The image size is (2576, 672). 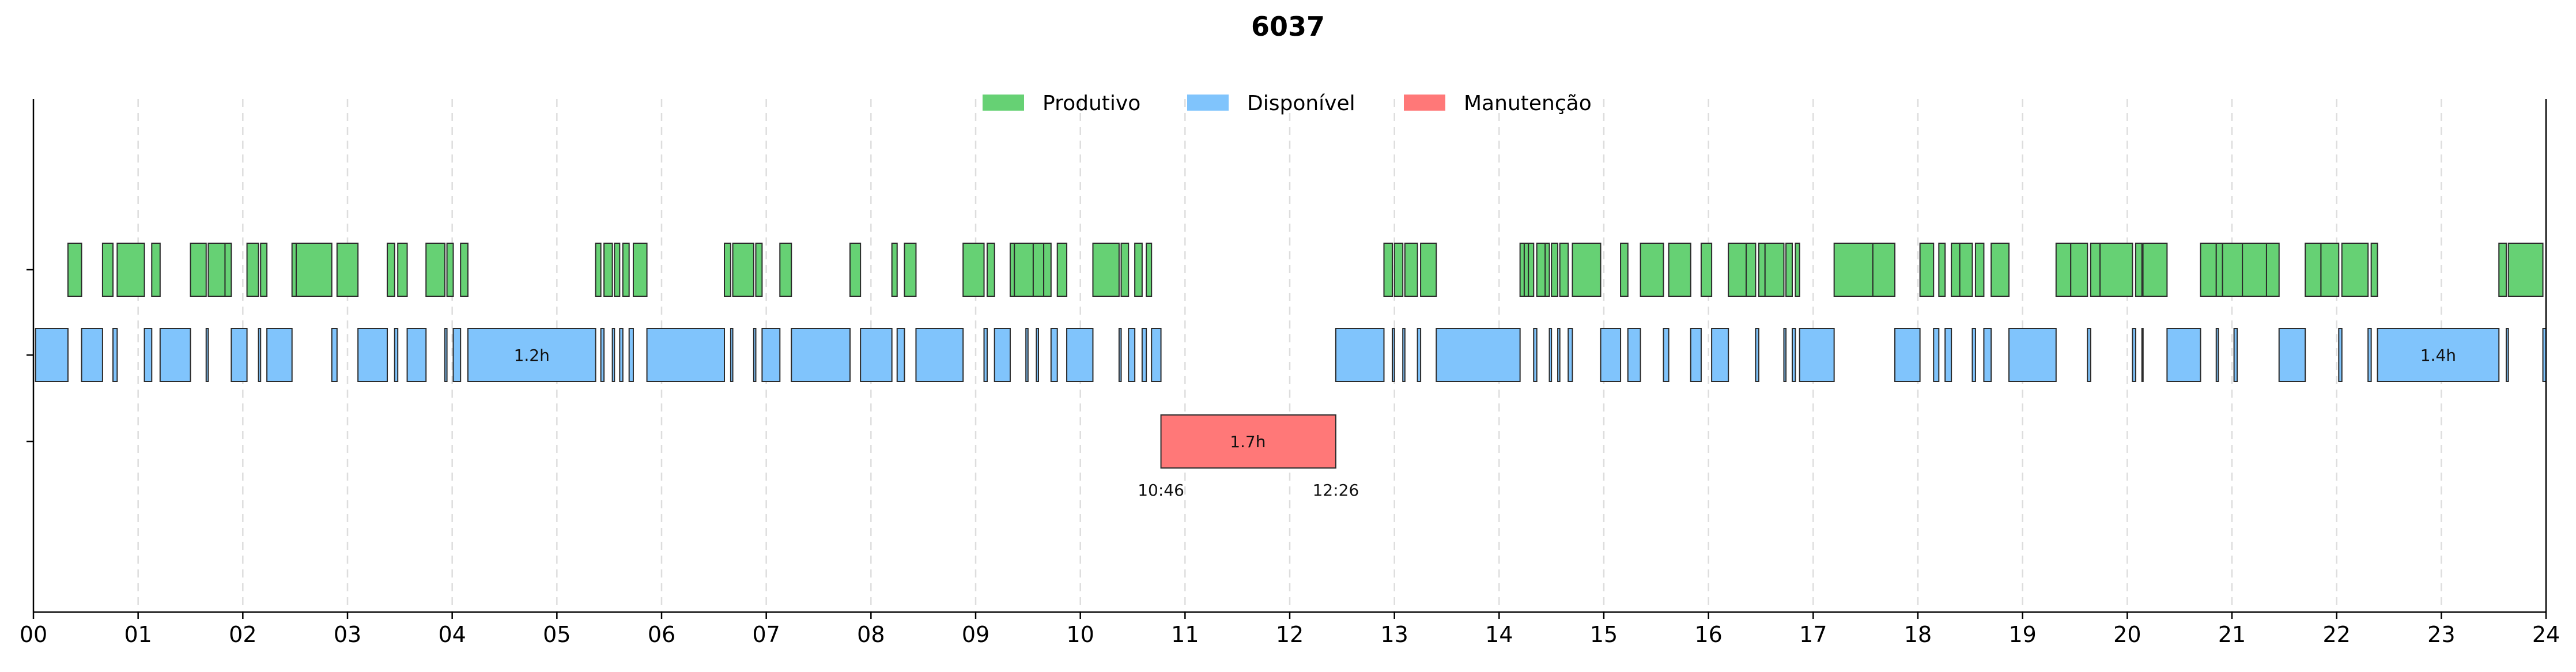 What do you see at coordinates (1291, 355) in the screenshot?
I see `series-disponivel` at bounding box center [1291, 355].